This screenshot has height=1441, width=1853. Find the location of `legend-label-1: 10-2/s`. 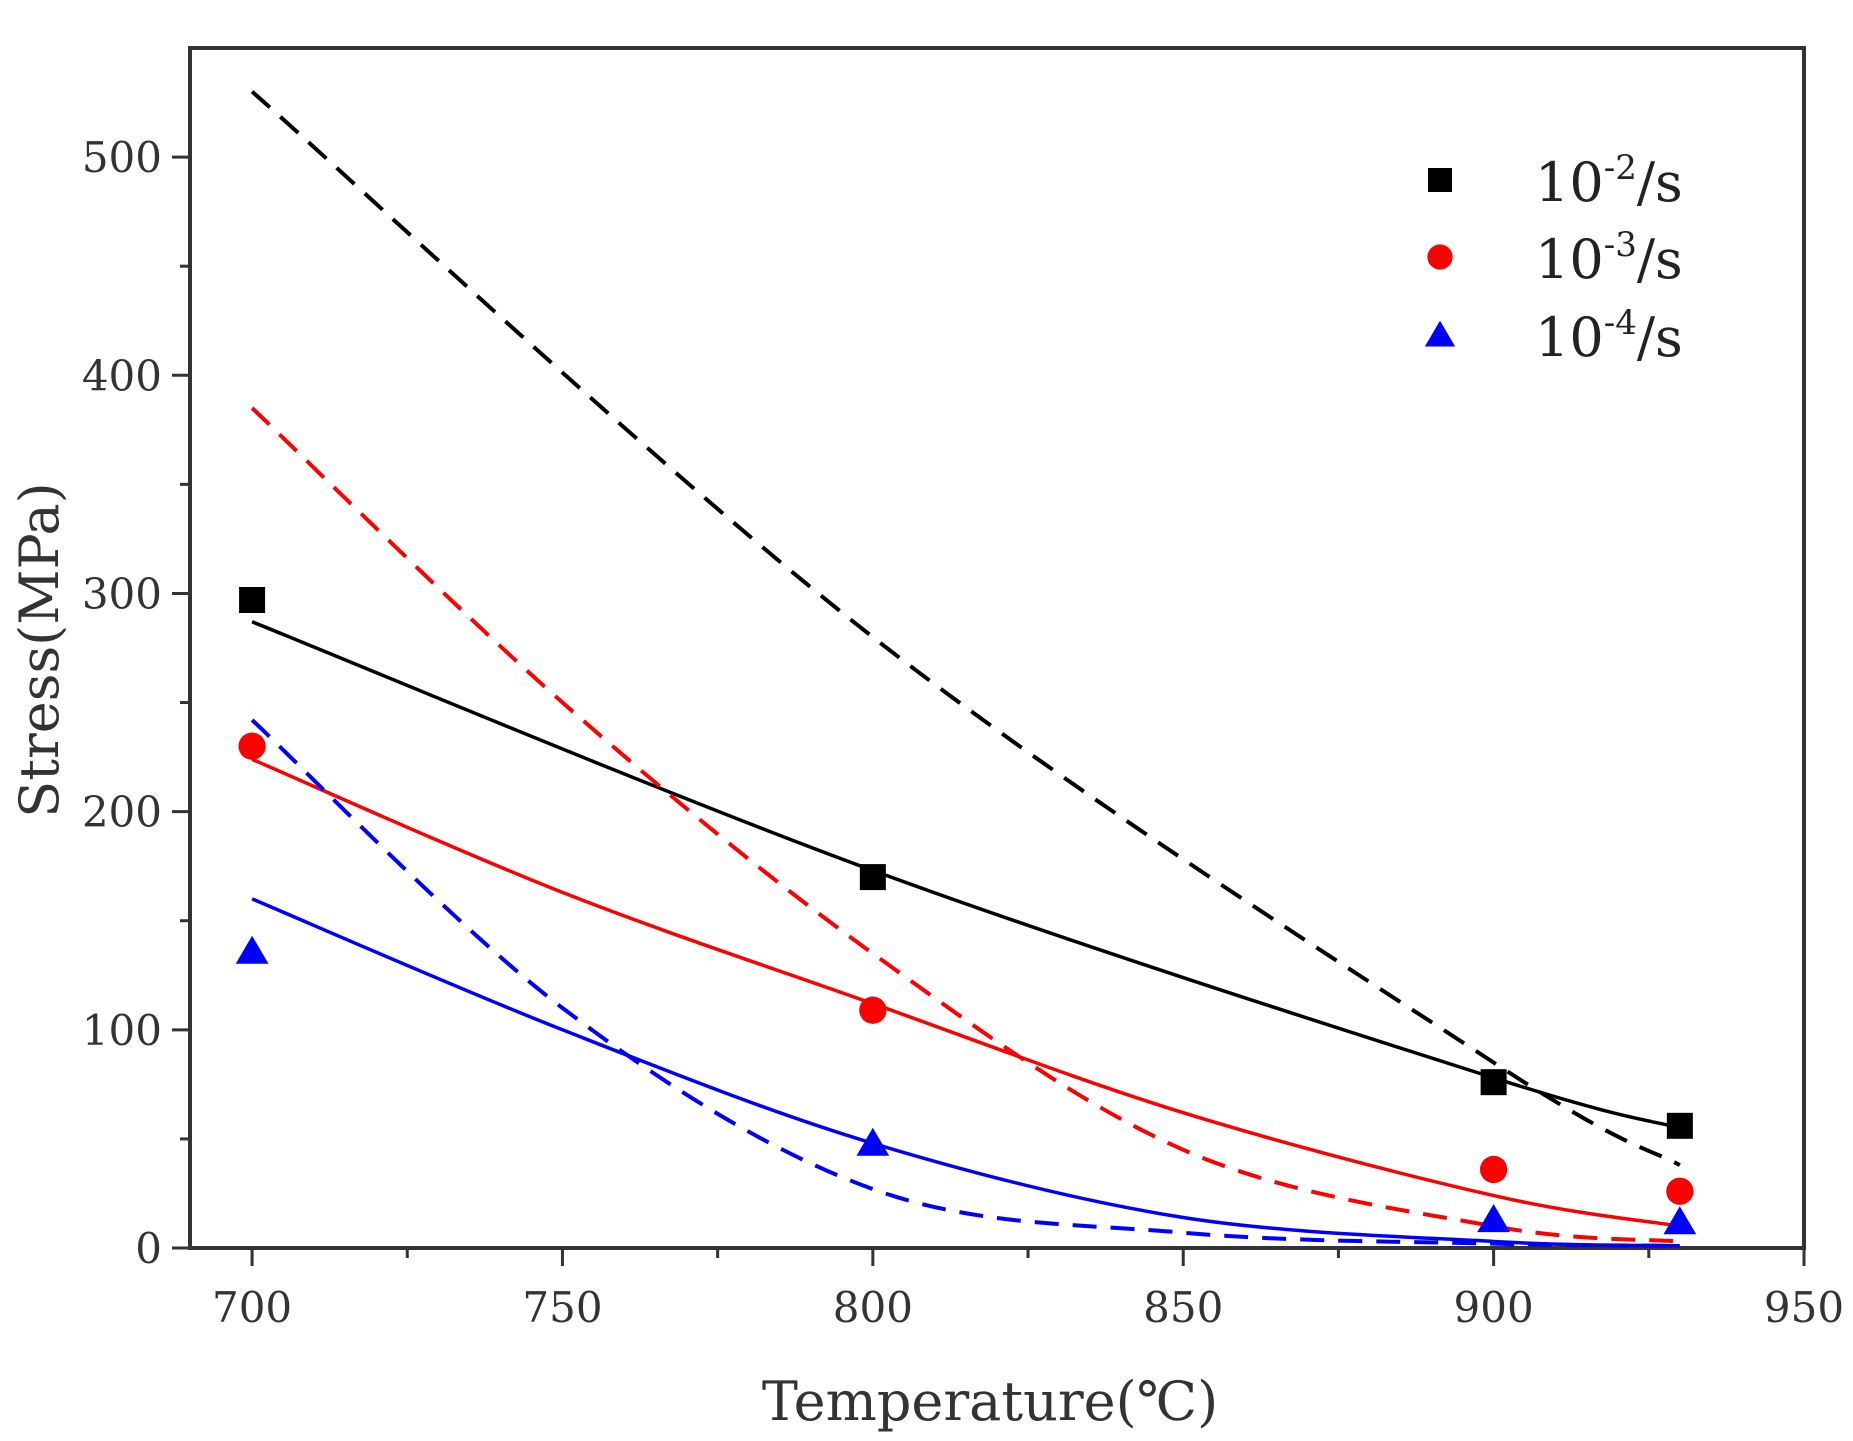

legend-label-1: 10-2/s is located at coordinates (1609, 181).